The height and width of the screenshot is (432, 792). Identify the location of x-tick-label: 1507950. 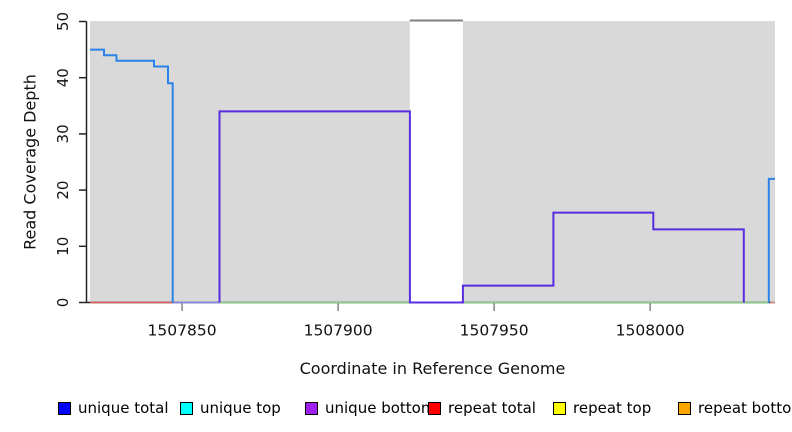
(494, 331).